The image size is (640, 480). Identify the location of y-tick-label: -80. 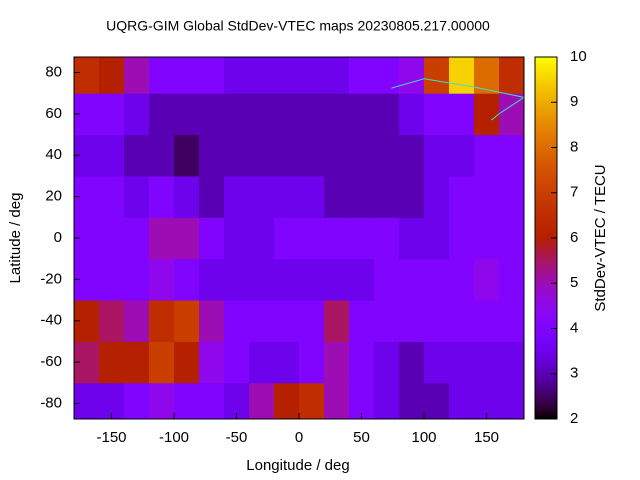
(51, 402).